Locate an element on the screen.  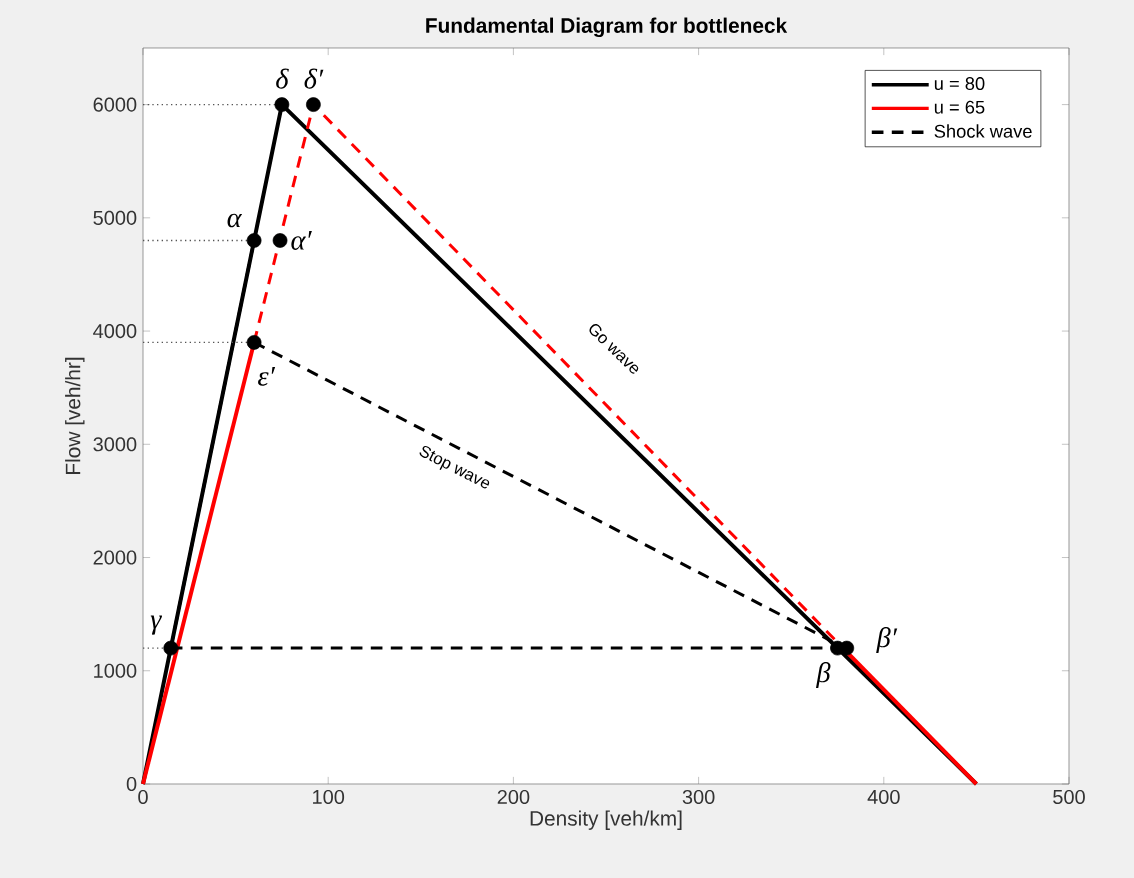
annotation: δ′ is located at coordinates (314, 78).